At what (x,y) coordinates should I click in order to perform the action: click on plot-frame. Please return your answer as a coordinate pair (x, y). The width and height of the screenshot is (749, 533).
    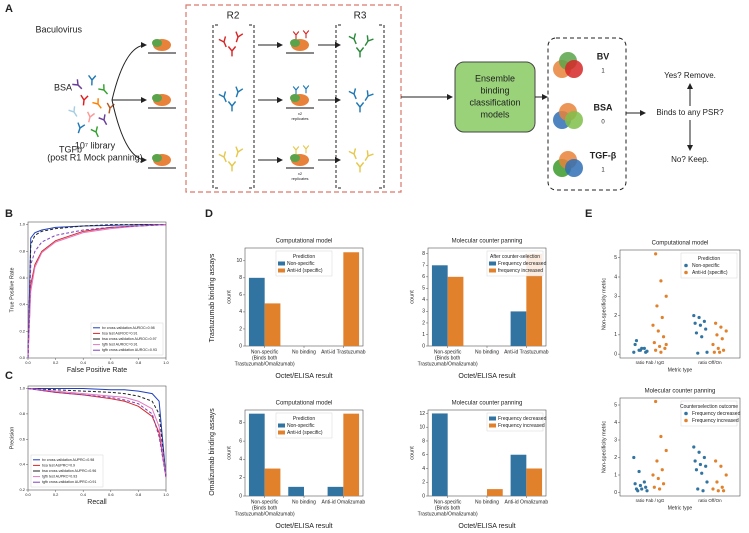
    Looking at the image, I should click on (97, 438).